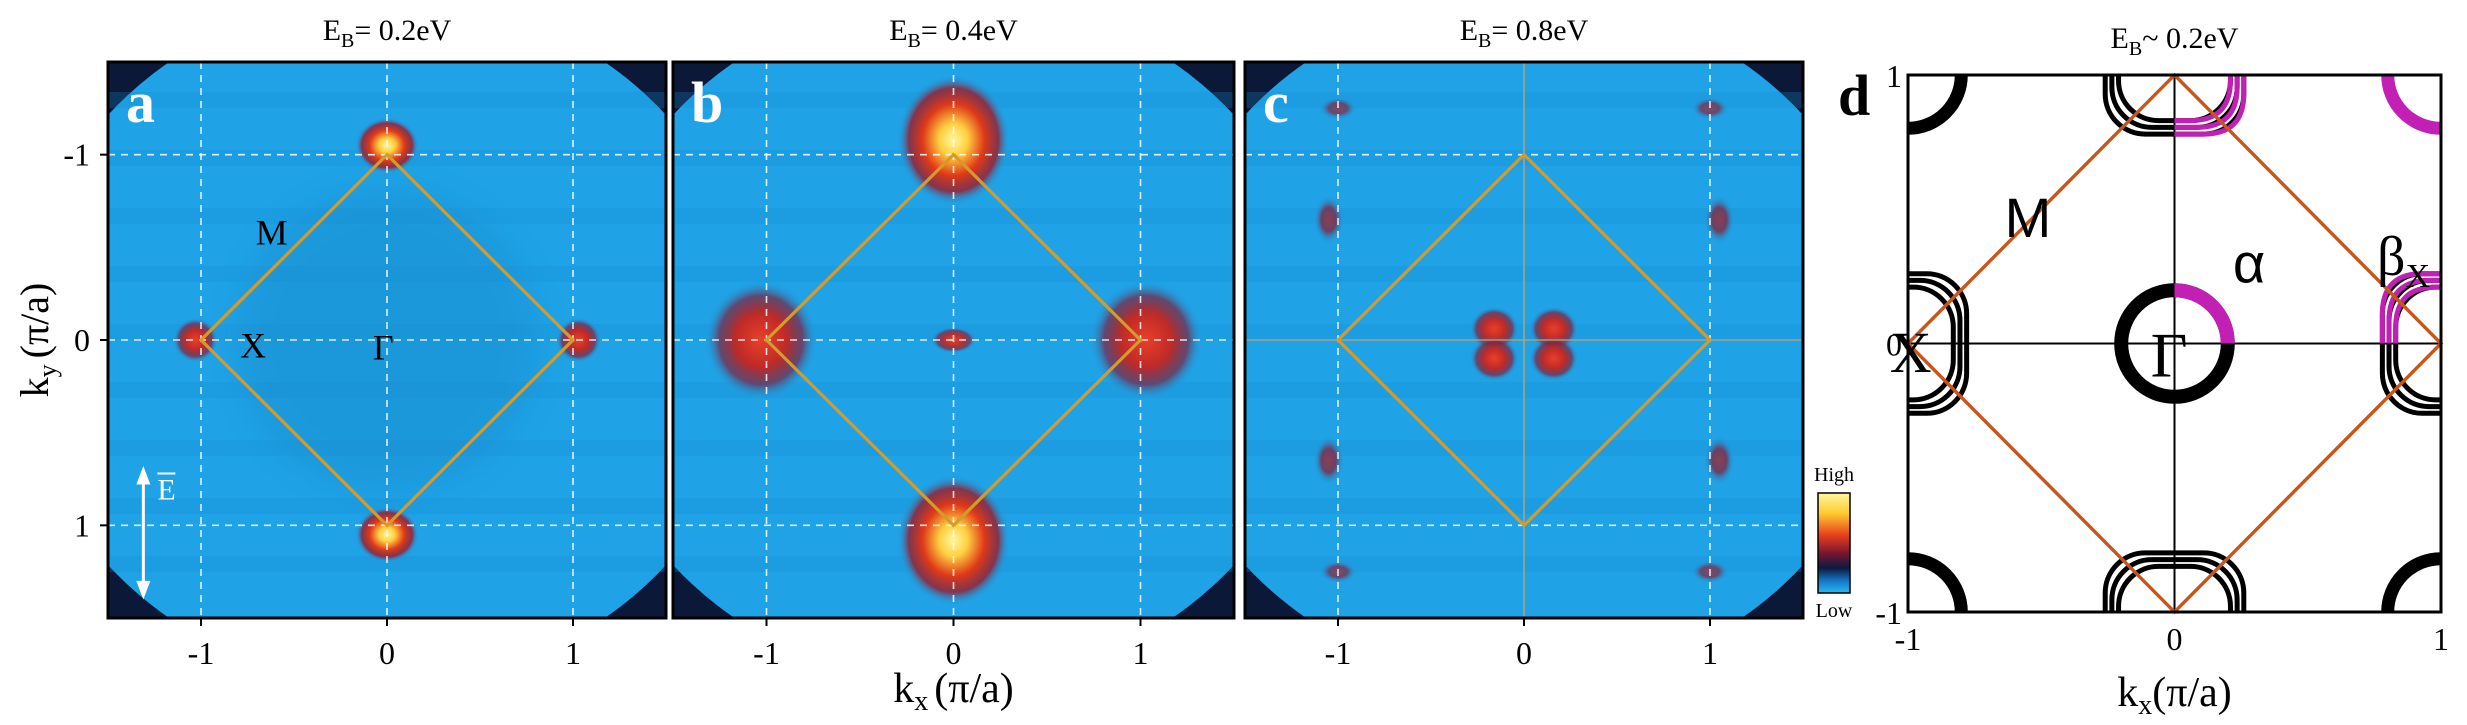 The image size is (2467, 725). I want to click on arrow-head-up, so click(143, 475).